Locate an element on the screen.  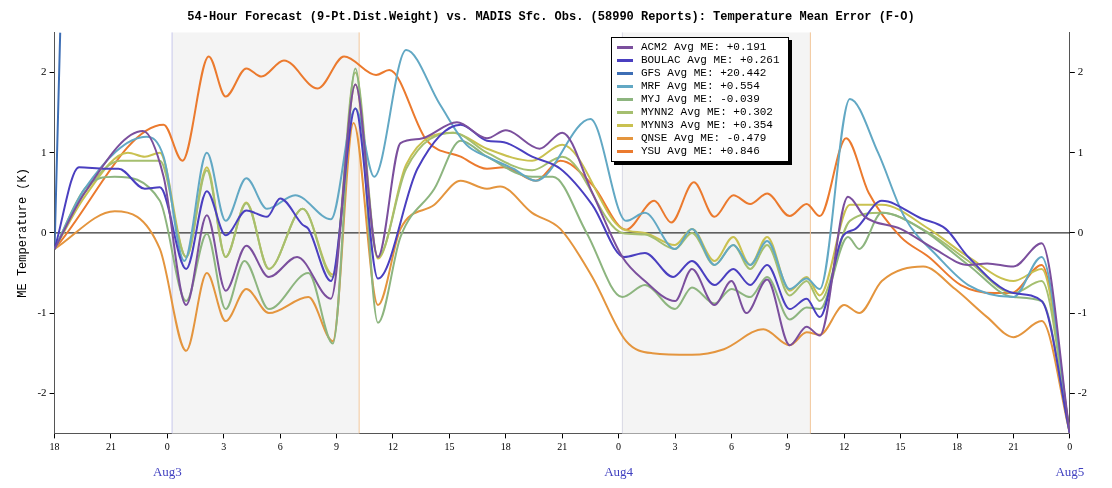
y2-tick-label: 0 is located at coordinates (1080, 231).